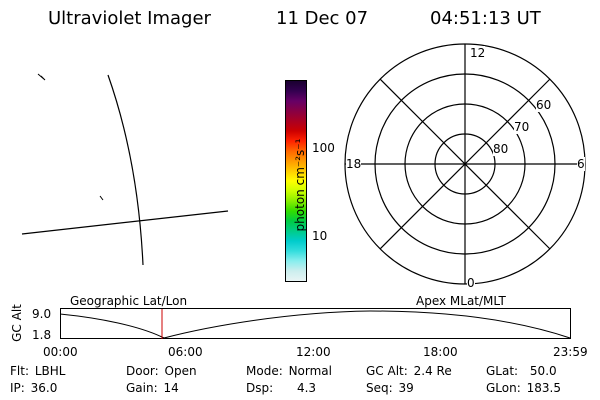 The width and height of the screenshot is (600, 400). I want to click on timeline-alt-axis-label: GC Alt, so click(17, 323).